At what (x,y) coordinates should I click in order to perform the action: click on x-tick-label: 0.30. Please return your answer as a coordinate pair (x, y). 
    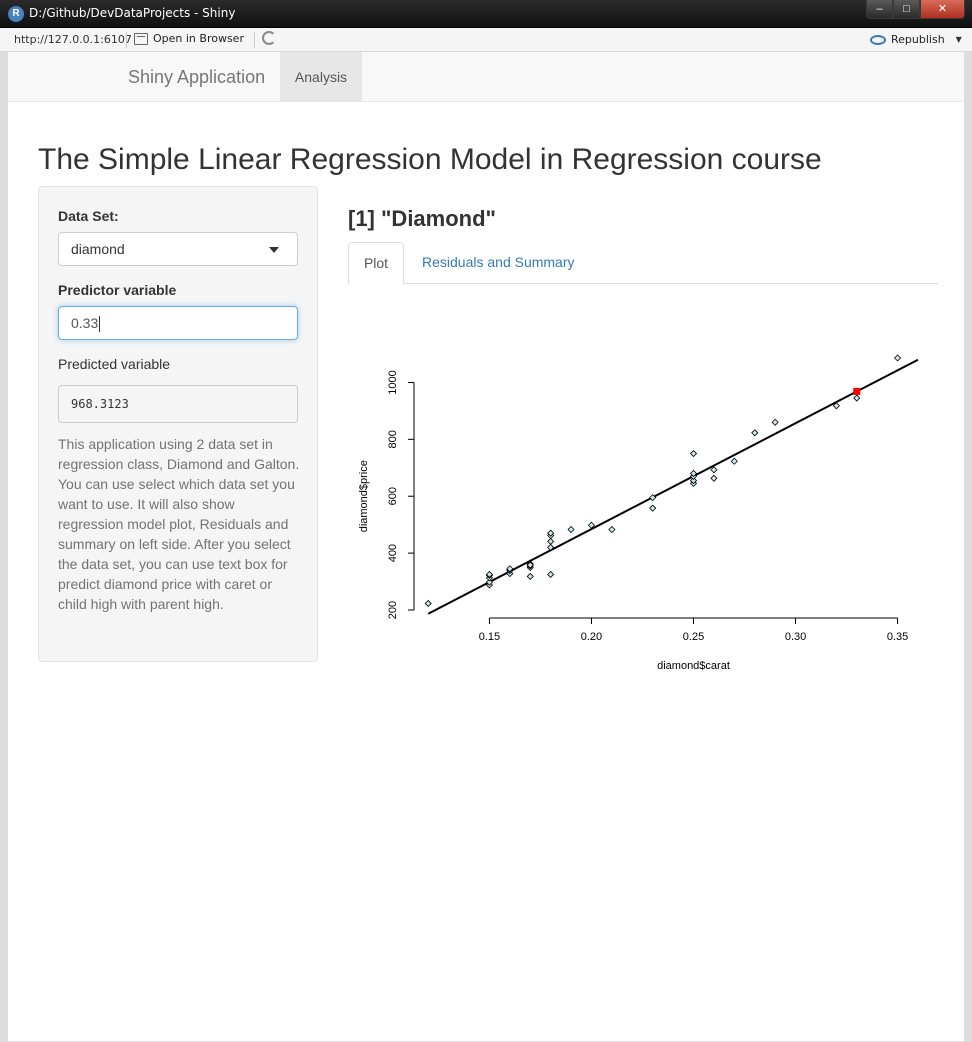
    Looking at the image, I should click on (795, 637).